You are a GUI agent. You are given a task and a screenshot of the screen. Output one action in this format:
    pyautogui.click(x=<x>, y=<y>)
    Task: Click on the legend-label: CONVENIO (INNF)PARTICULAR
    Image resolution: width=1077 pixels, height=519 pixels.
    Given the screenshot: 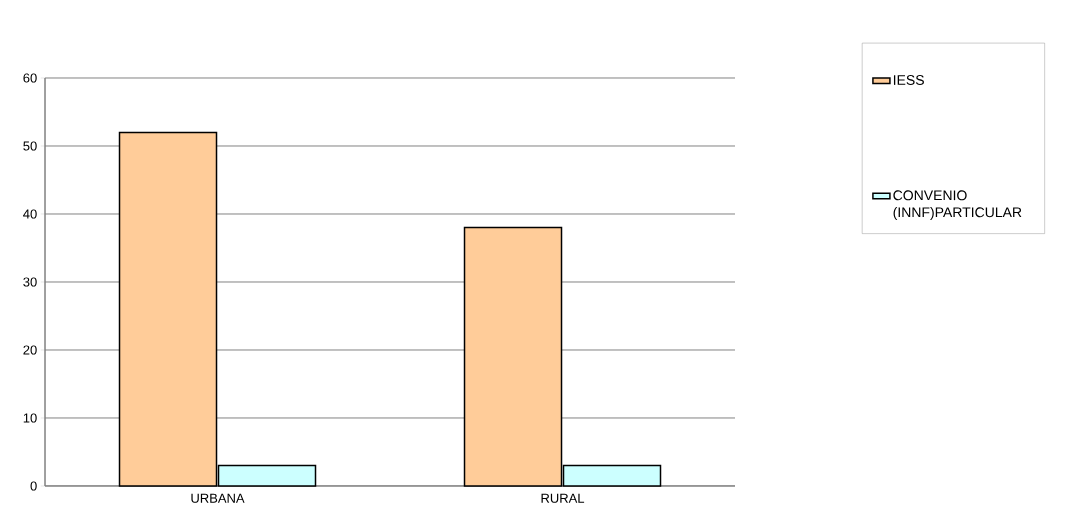 What is the action you would take?
    pyautogui.click(x=957, y=205)
    